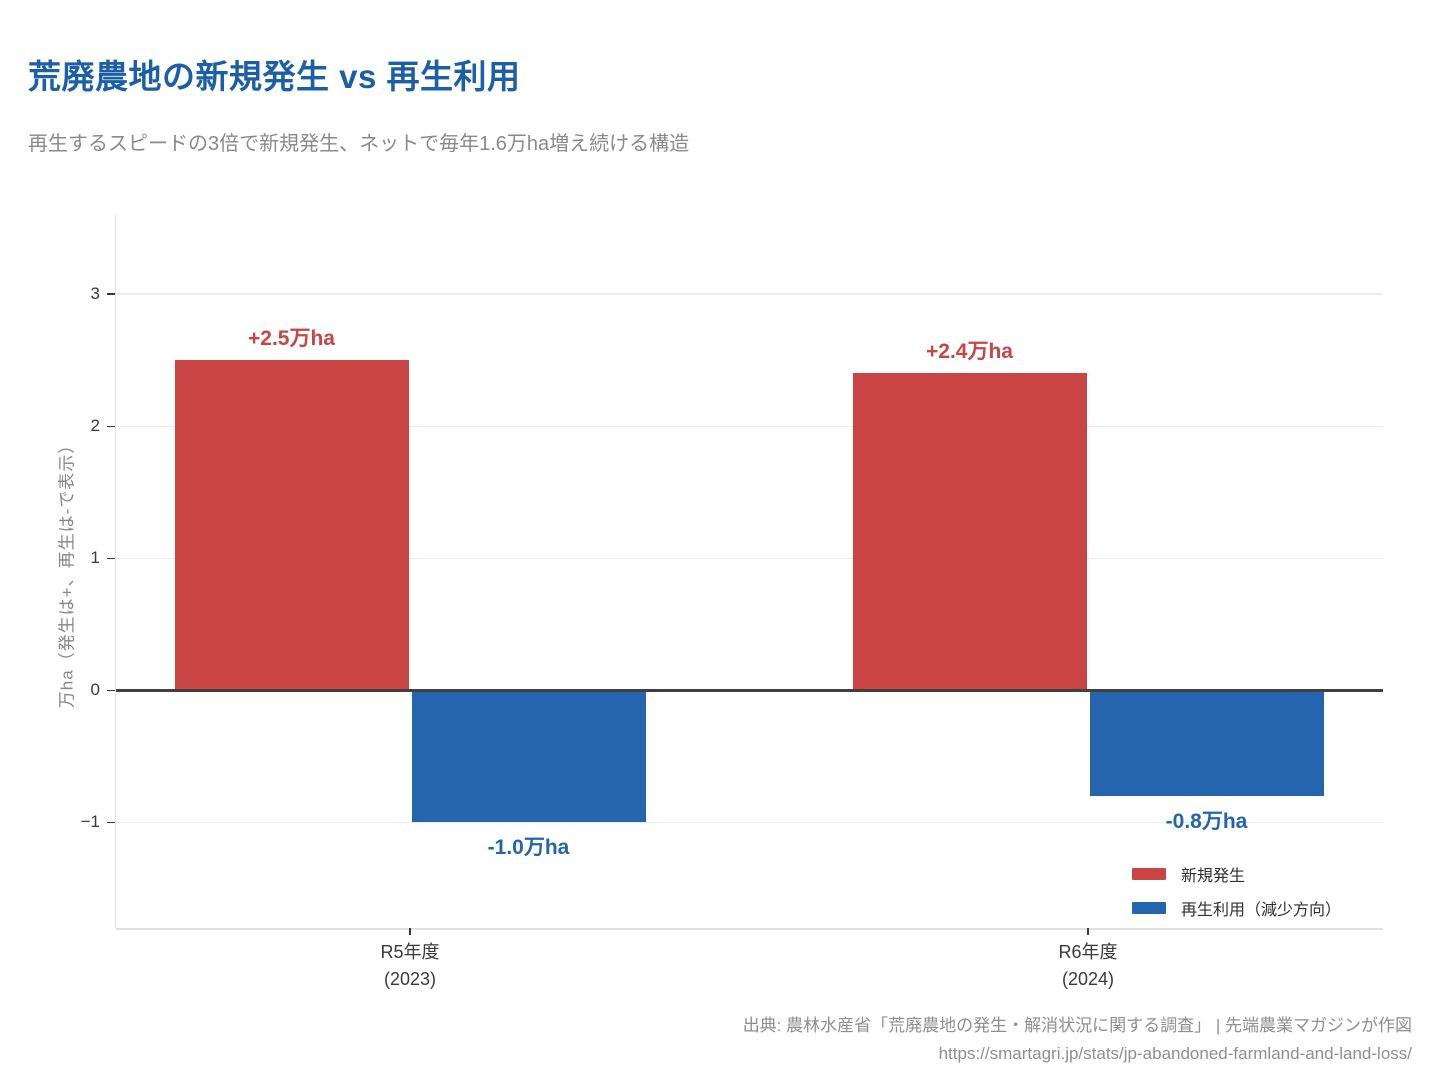  Describe the element at coordinates (1206, 821) in the screenshot. I see `bar-value-label: -0.8万ha` at that location.